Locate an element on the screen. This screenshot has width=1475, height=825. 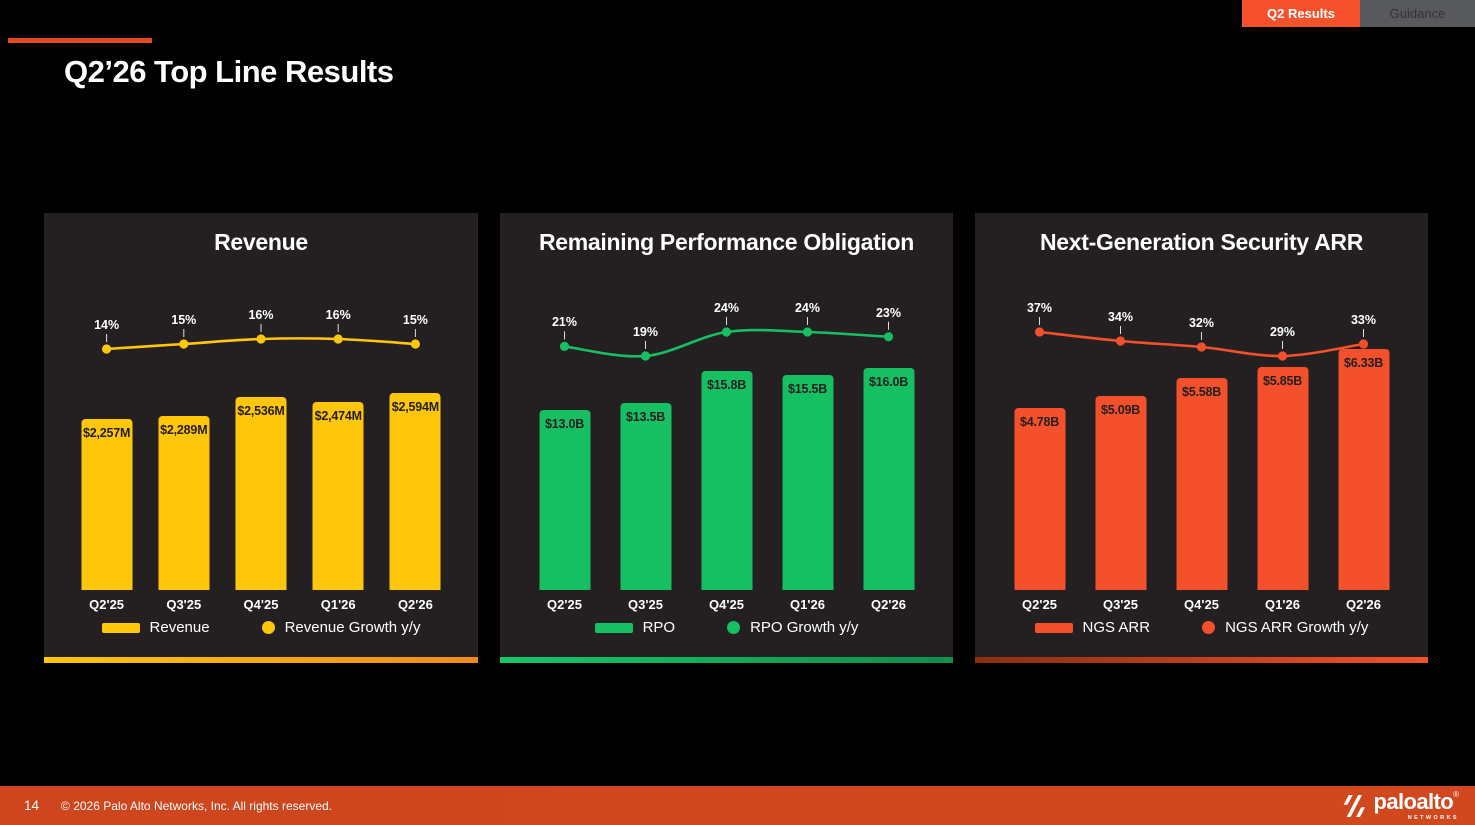
paloalto-logo-wordmark: paloalto® NETWORKS is located at coordinates (1416, 805).